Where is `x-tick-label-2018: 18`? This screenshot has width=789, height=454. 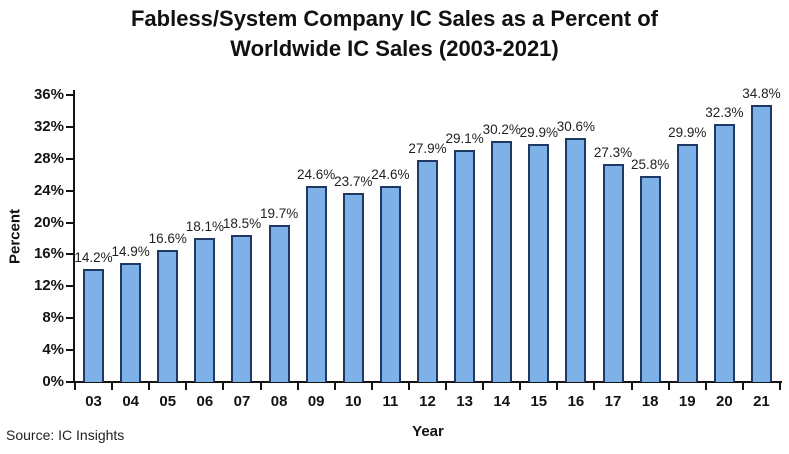 x-tick-label-2018: 18 is located at coordinates (650, 401).